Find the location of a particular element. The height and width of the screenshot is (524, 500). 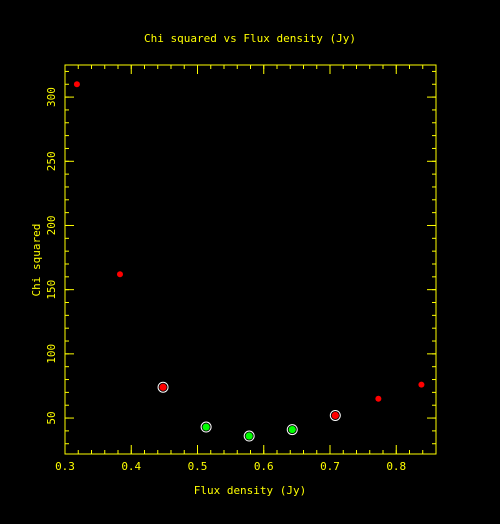

y-tick-label: 300 is located at coordinates (51, 97).